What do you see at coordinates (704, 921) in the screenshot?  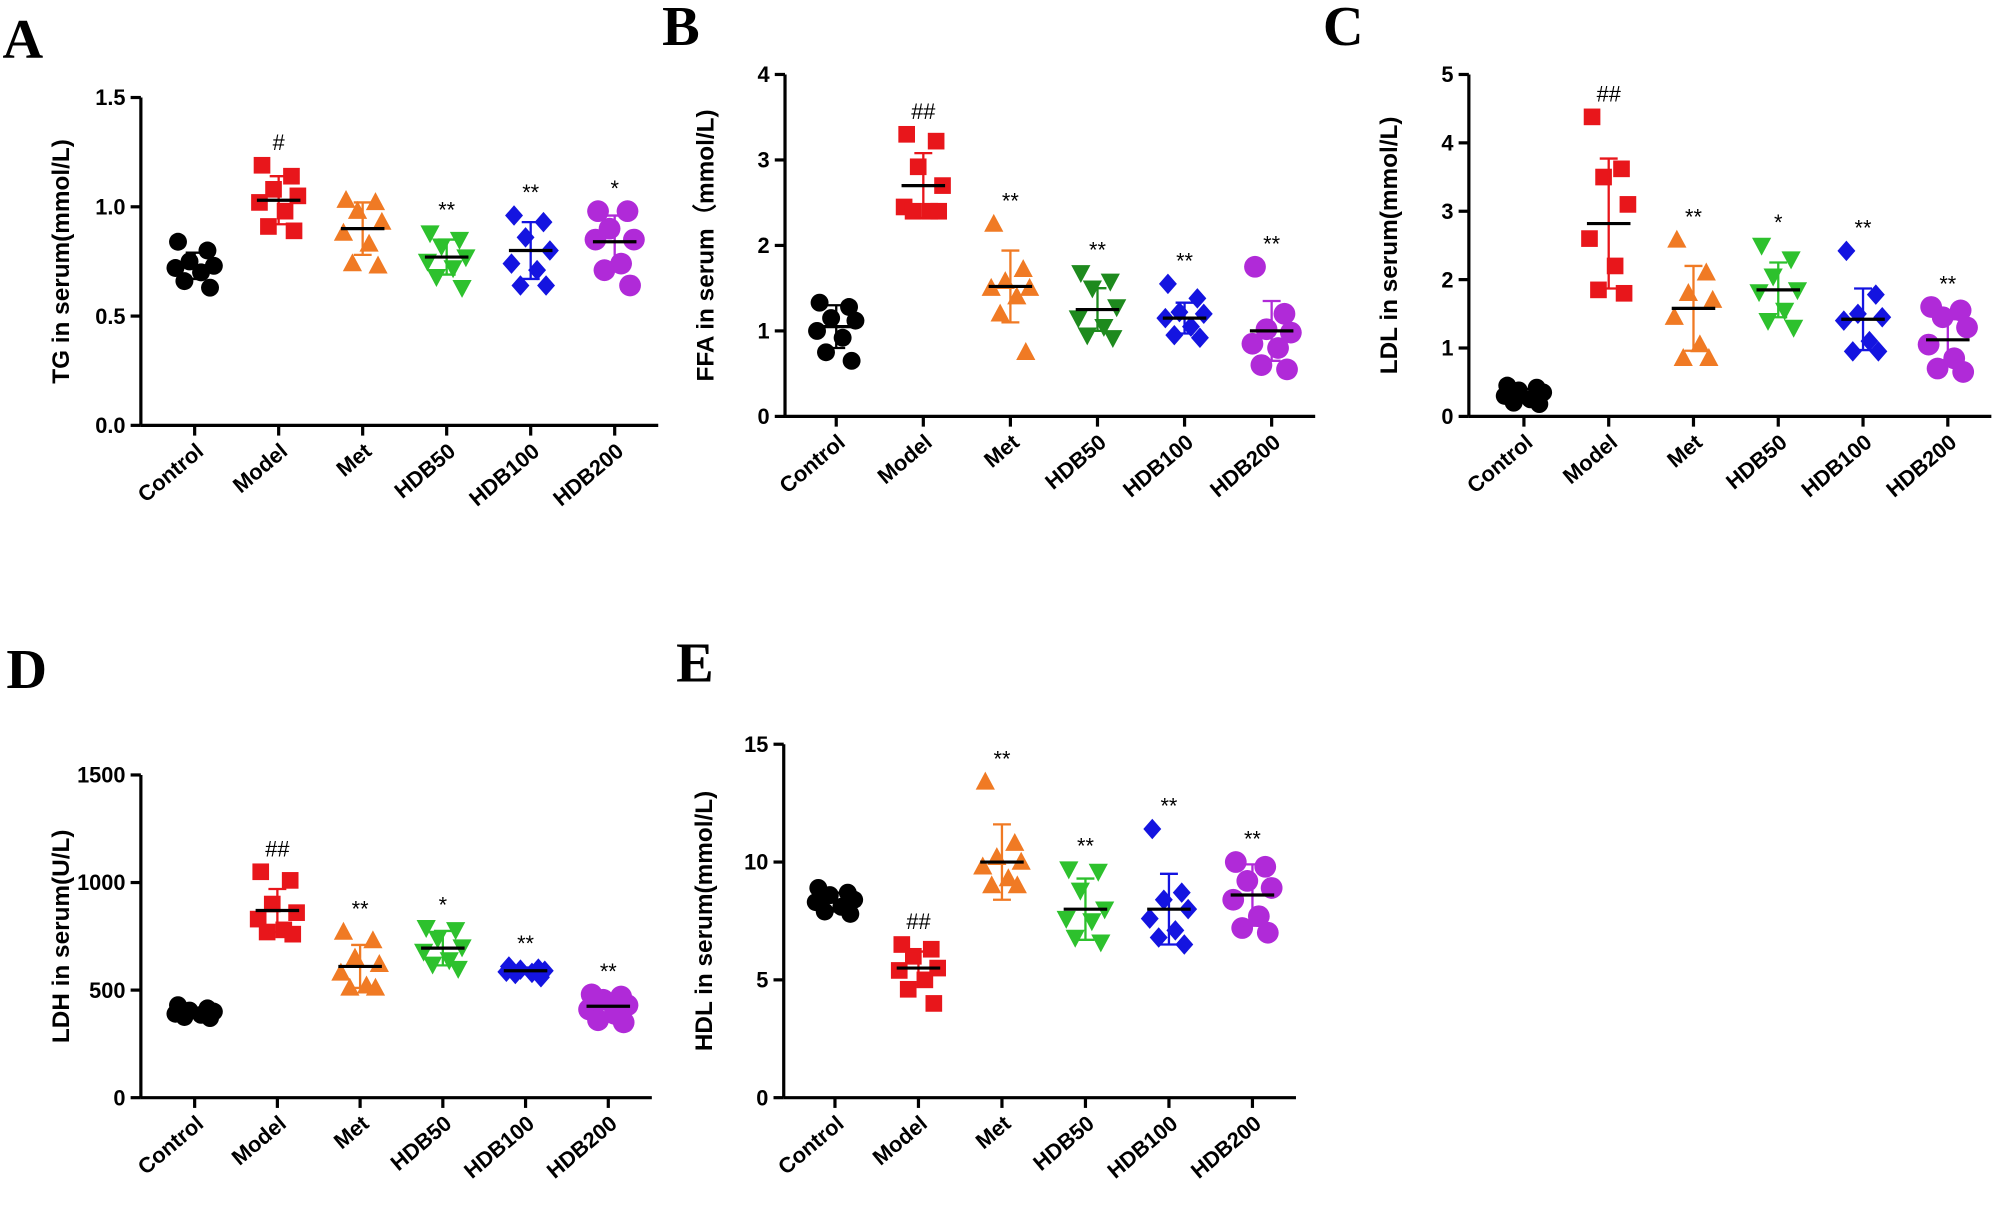 I see `y-axis-label: HDL in serum(mmol/L)` at bounding box center [704, 921].